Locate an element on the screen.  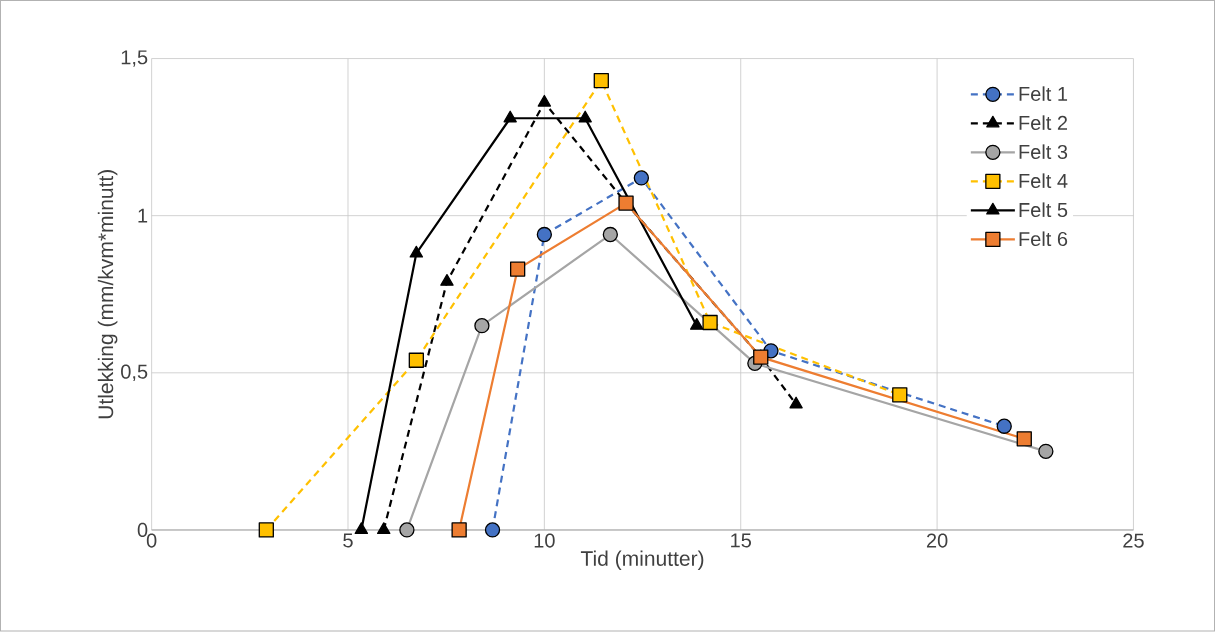
x-tick-label: 20 is located at coordinates (937, 540).